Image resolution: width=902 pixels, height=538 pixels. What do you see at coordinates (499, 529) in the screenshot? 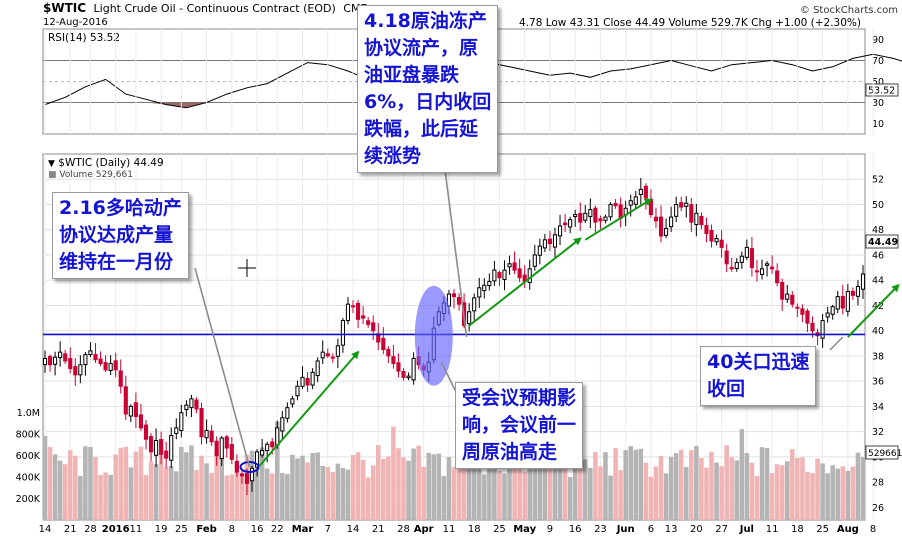
I see `date-tick-label: 25` at bounding box center [499, 529].